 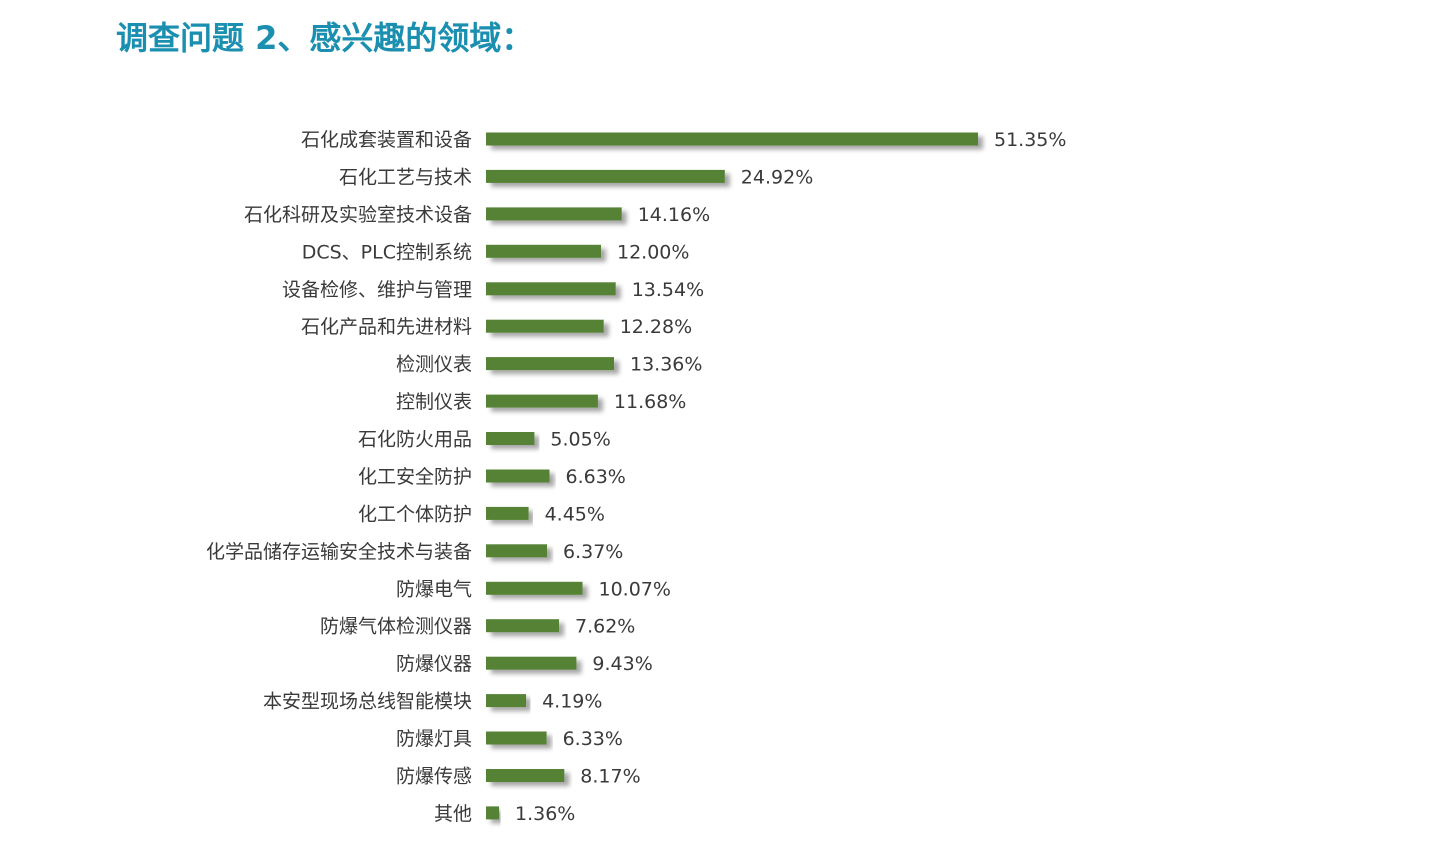 I want to click on value-label: 14.16%, so click(x=674, y=215).